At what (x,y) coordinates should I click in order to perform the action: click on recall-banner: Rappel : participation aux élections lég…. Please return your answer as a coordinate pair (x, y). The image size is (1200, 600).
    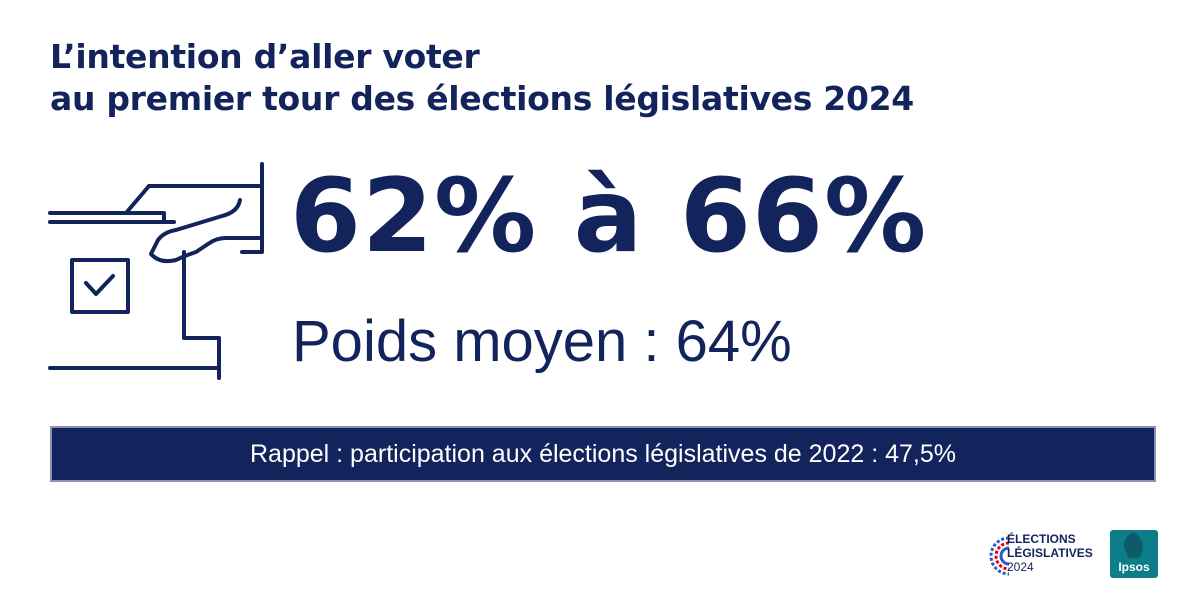
    Looking at the image, I should click on (603, 454).